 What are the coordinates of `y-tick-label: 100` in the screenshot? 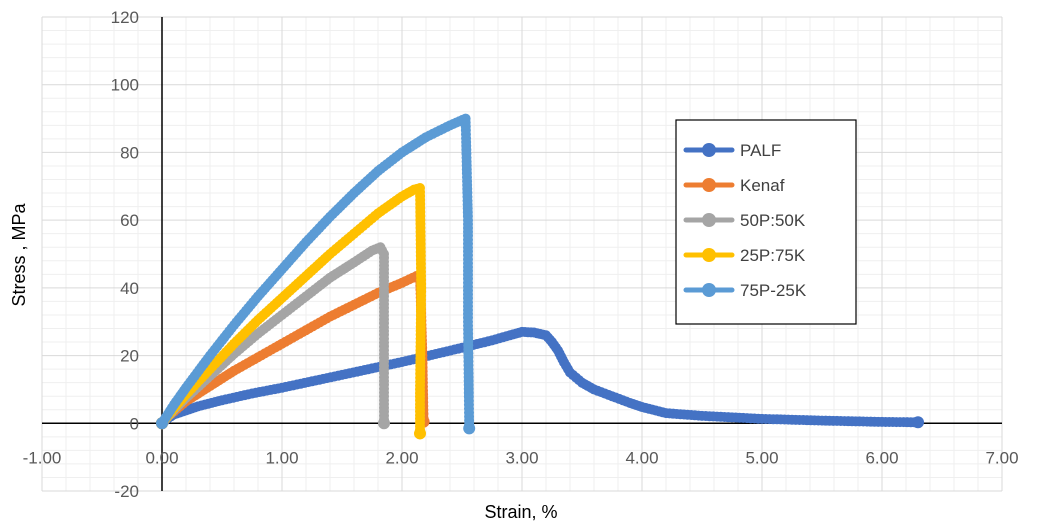 It's located at (125, 85).